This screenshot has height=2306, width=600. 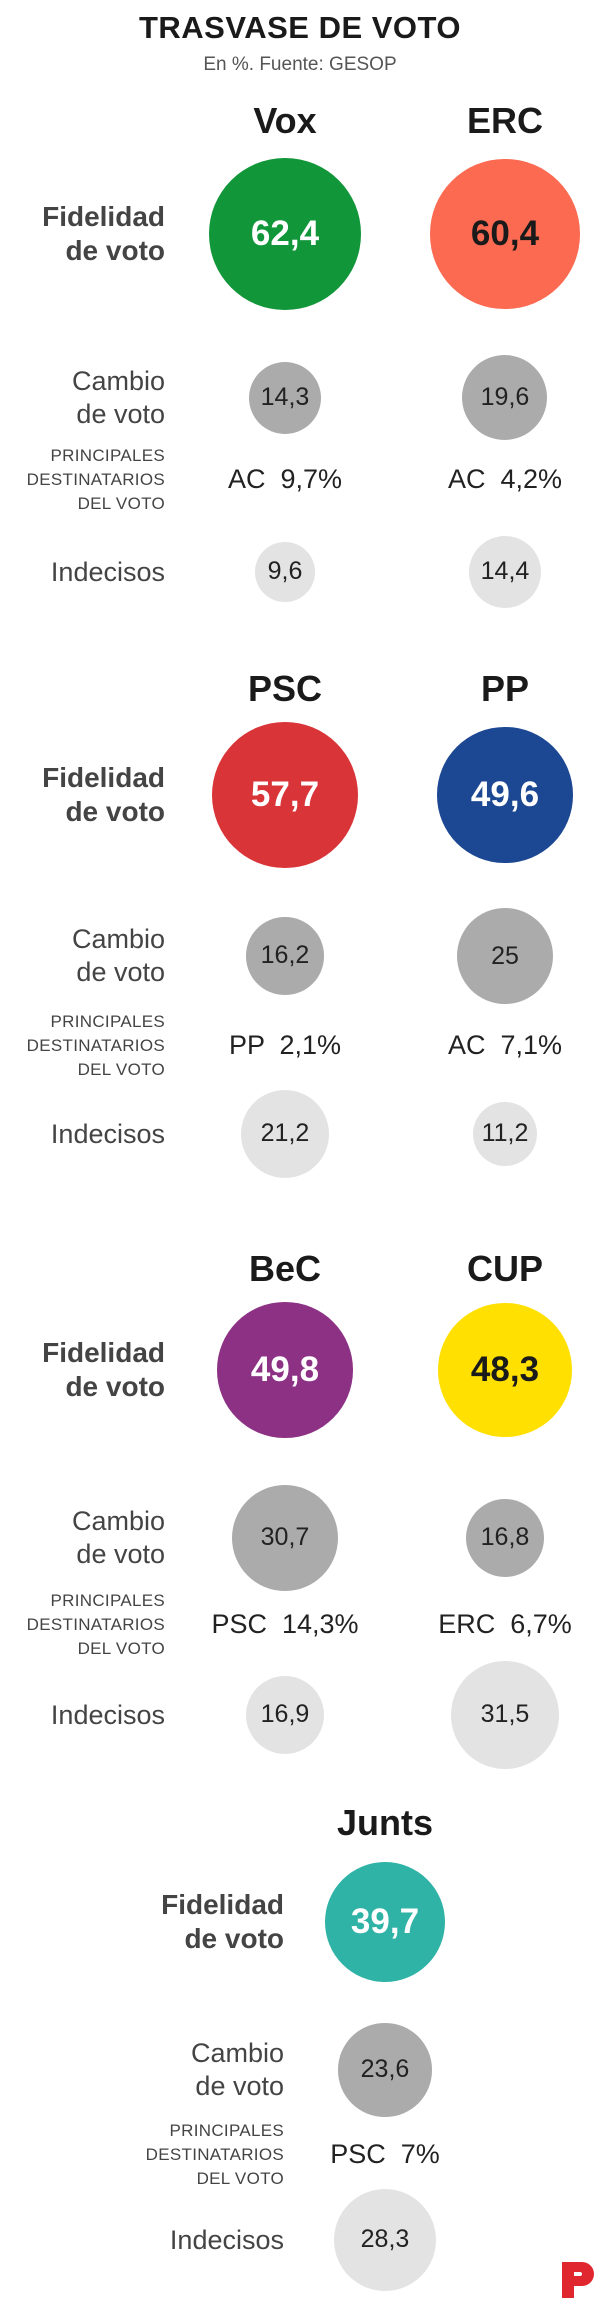 I want to click on fidelidad-value: 60,4, so click(x=505, y=233).